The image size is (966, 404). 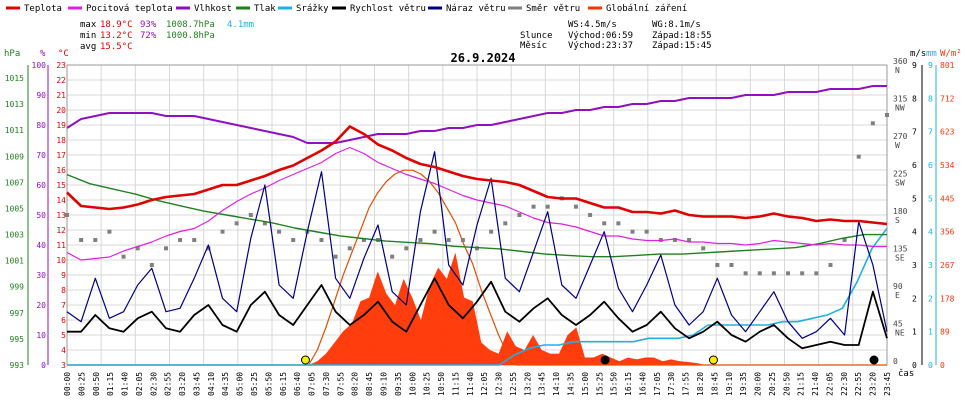 I want to click on stat-max-rain: 4.1mm, so click(x=240, y=25).